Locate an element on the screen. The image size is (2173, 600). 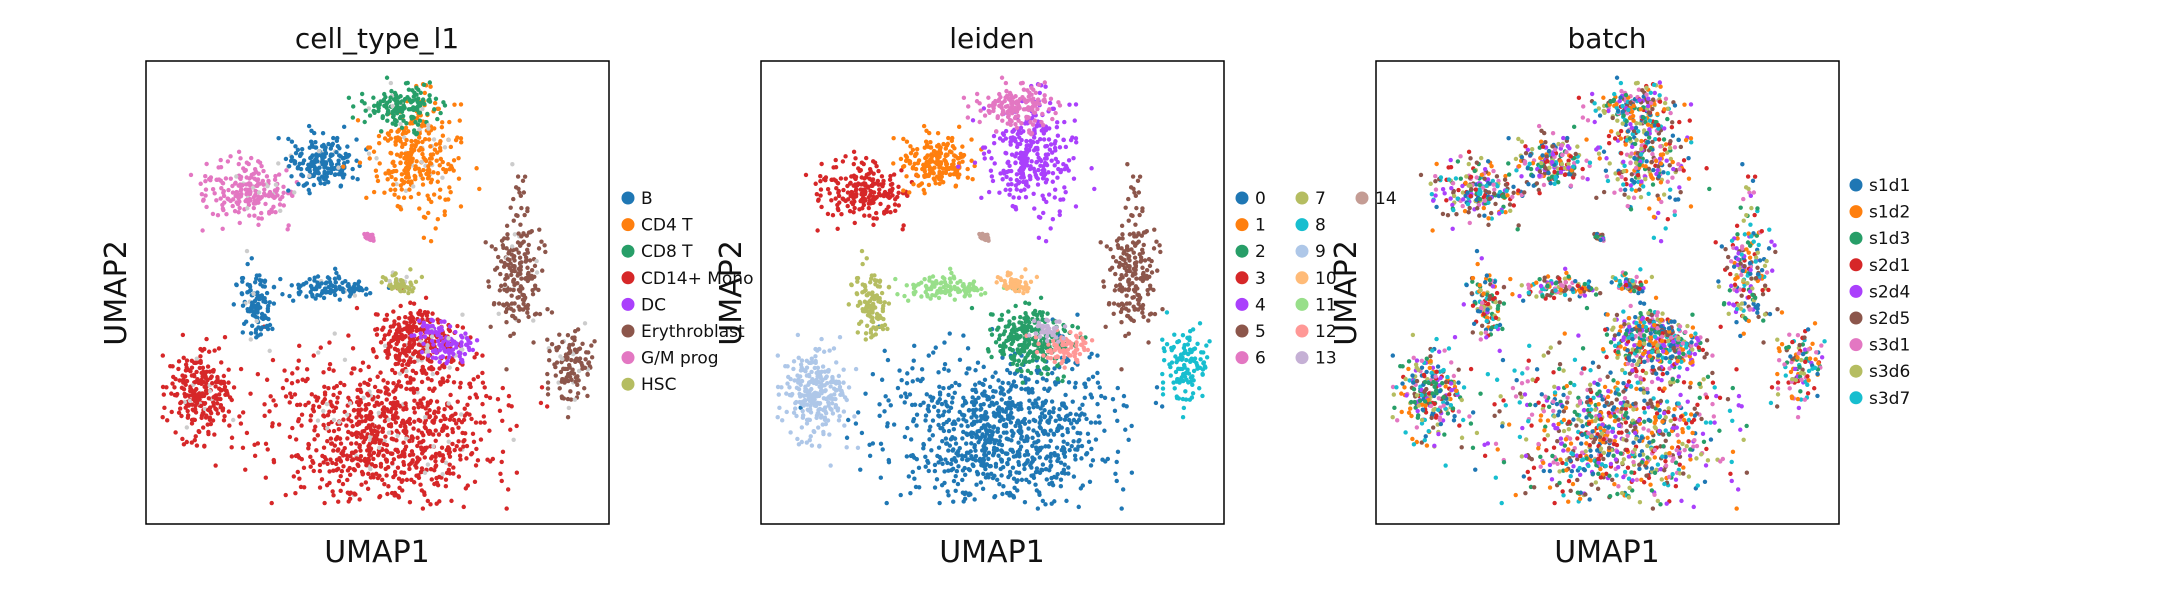
y-axis-label: UMAP2 is located at coordinates (116, 293).